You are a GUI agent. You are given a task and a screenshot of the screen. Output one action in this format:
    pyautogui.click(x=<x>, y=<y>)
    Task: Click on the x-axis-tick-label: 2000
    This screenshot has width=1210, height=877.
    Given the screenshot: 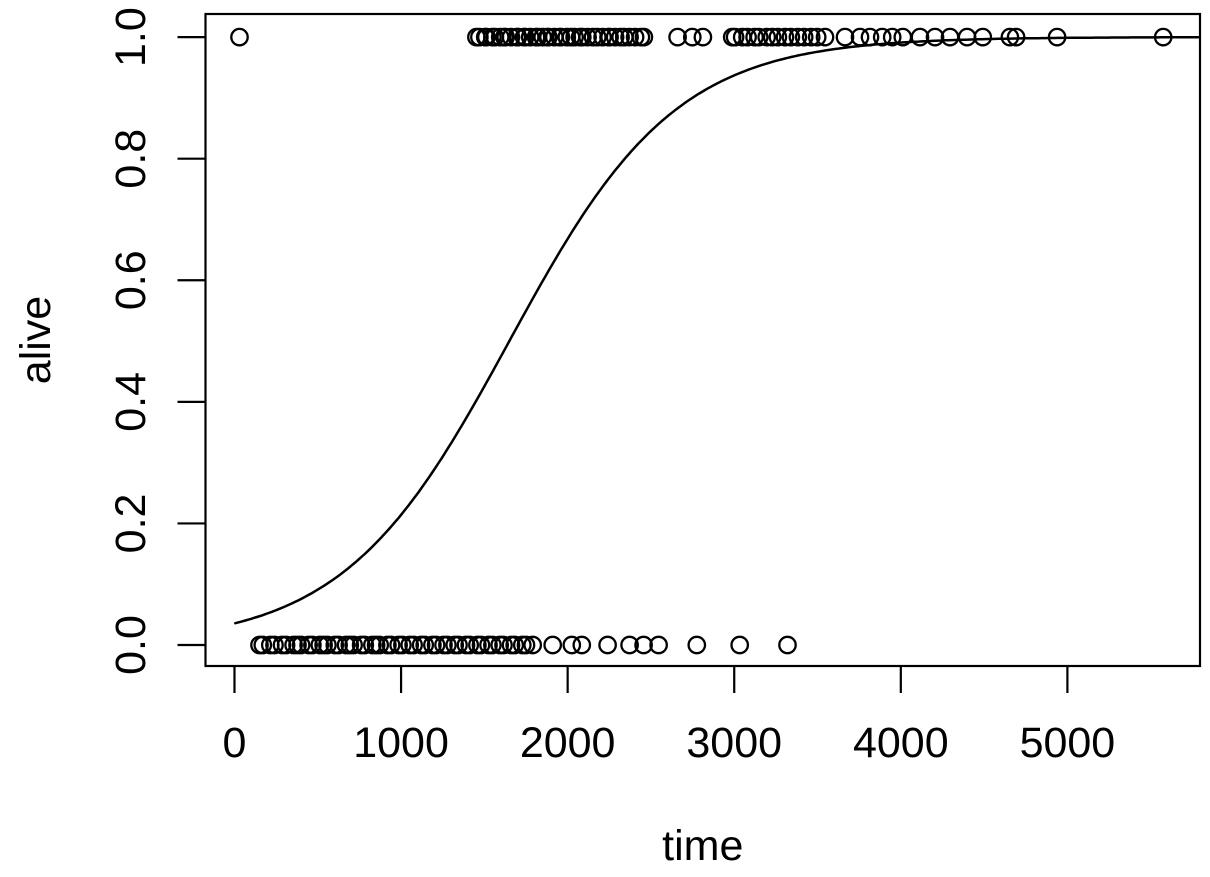 What is the action you would take?
    pyautogui.click(x=568, y=743)
    